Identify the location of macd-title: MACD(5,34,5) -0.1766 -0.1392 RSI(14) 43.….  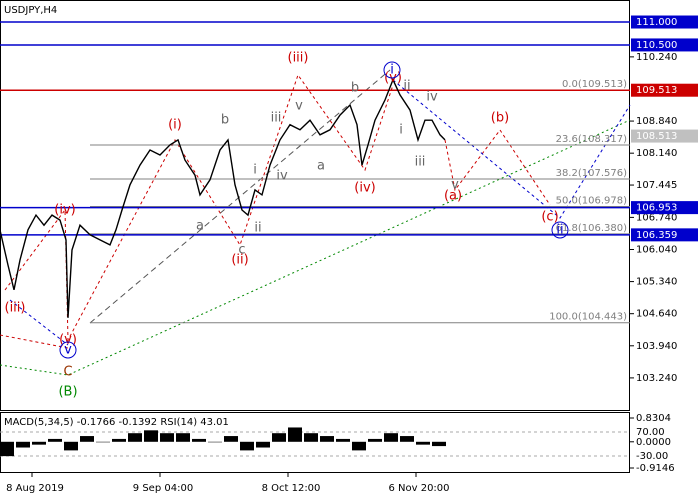
(116, 422).